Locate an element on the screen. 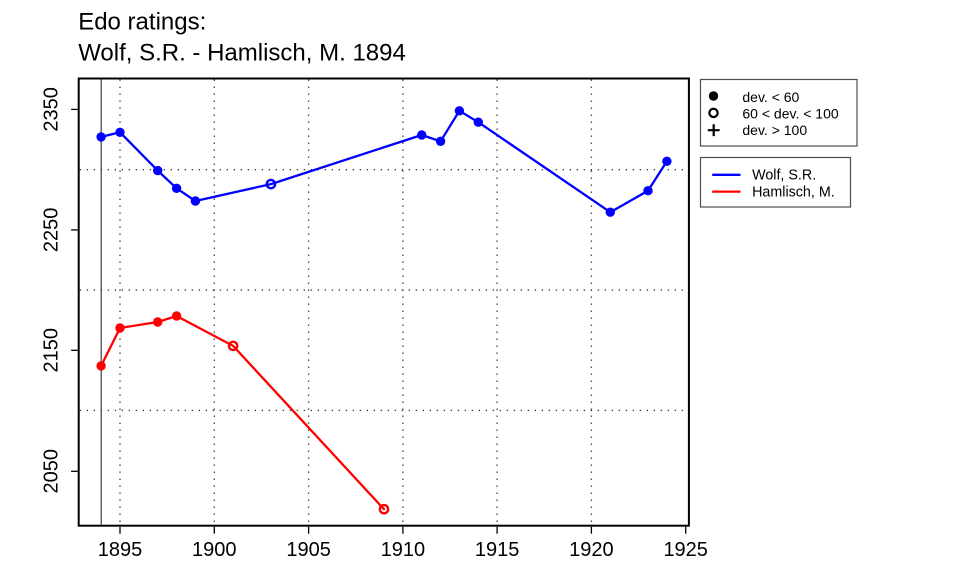 The height and width of the screenshot is (576, 960). svg-text: Wolf, S.R. is located at coordinates (784, 176).